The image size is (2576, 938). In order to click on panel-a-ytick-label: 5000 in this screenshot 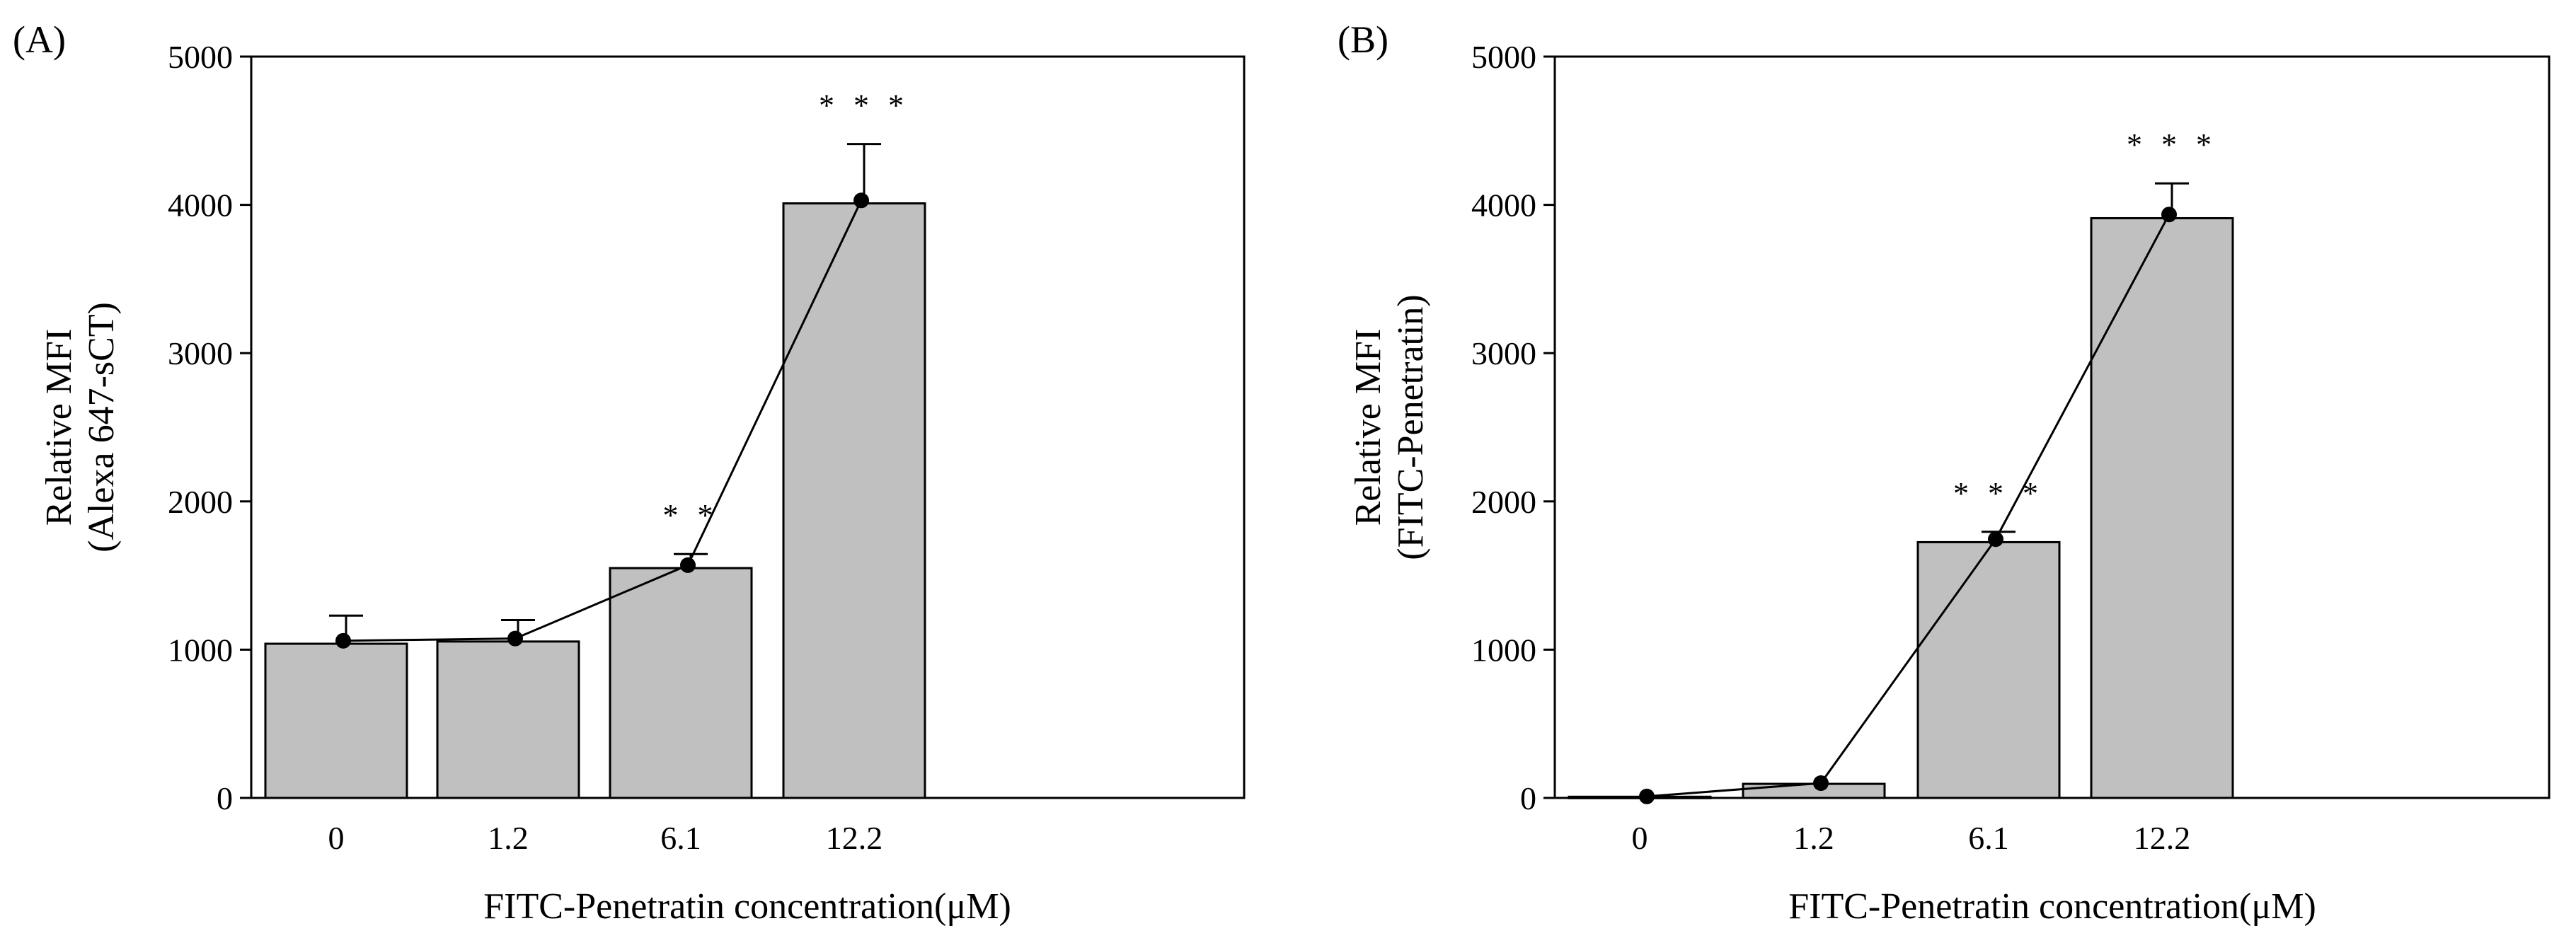, I will do `click(201, 57)`.